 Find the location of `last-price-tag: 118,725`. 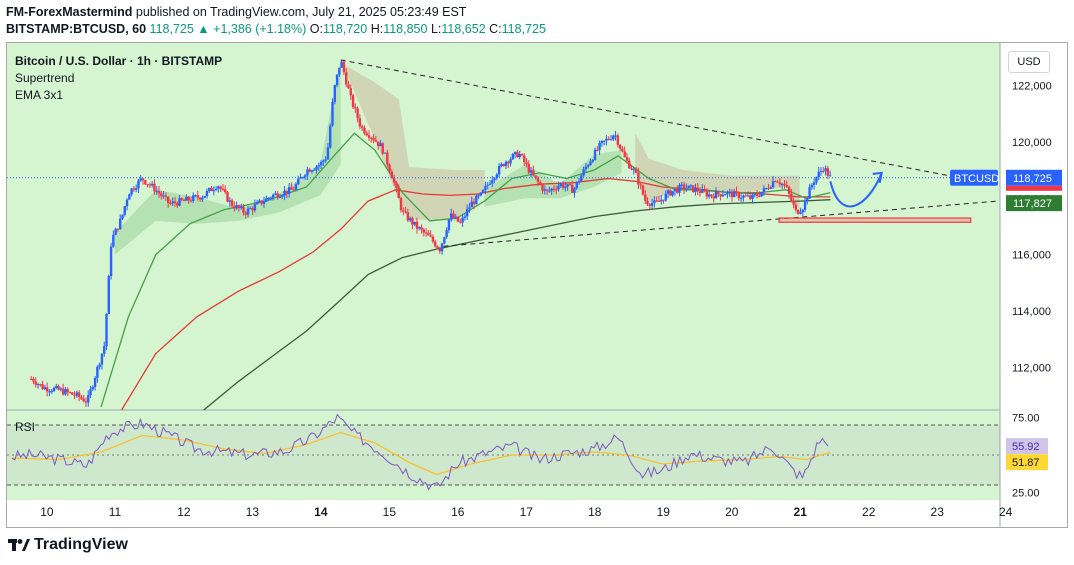

last-price-tag: 118,725 is located at coordinates (1032, 179).